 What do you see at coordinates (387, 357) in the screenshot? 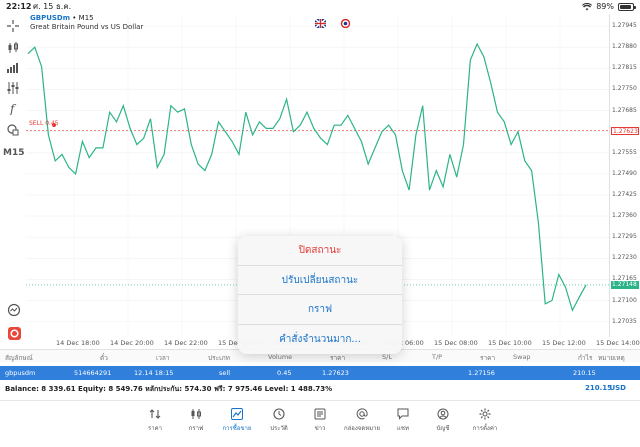
I see `col-sl: S/L` at bounding box center [387, 357].